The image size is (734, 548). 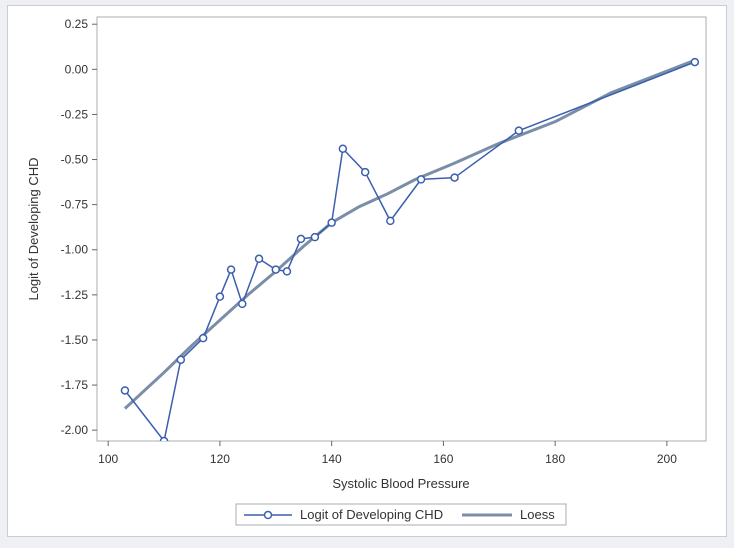 I want to click on y-tick-label: 0.00, so click(x=77, y=69).